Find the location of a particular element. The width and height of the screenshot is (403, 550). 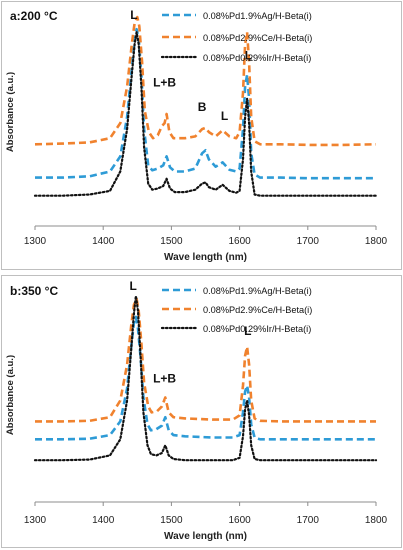

panel-label: b:350 °C is located at coordinates (34, 291).